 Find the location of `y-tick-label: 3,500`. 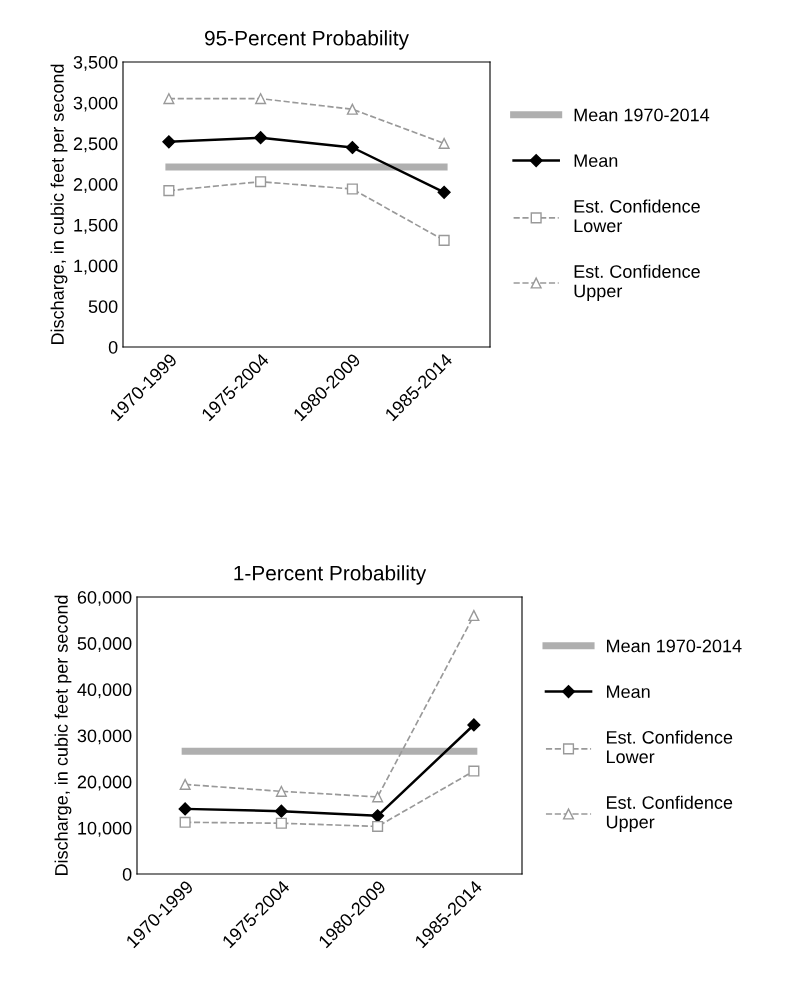

y-tick-label: 3,500 is located at coordinates (95, 63).